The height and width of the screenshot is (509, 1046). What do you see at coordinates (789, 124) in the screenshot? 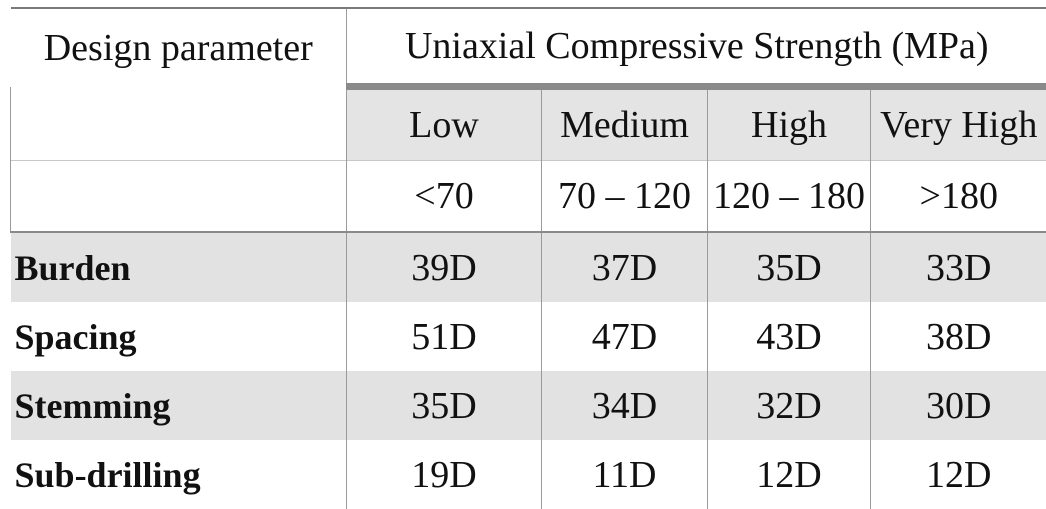
I see `class-high: High` at bounding box center [789, 124].